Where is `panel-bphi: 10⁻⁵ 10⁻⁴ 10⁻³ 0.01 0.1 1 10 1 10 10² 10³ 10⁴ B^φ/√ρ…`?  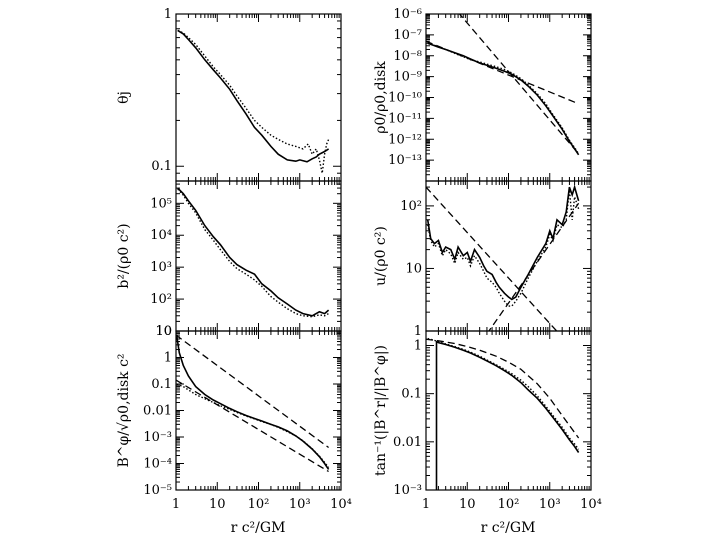 panel-bphi: 10⁻⁵ 10⁻⁴ 10⁻³ 0.01 0.1 1 10 1 10 10² 10³ 10⁴ B^φ/√ρ… is located at coordinates (234, 418).